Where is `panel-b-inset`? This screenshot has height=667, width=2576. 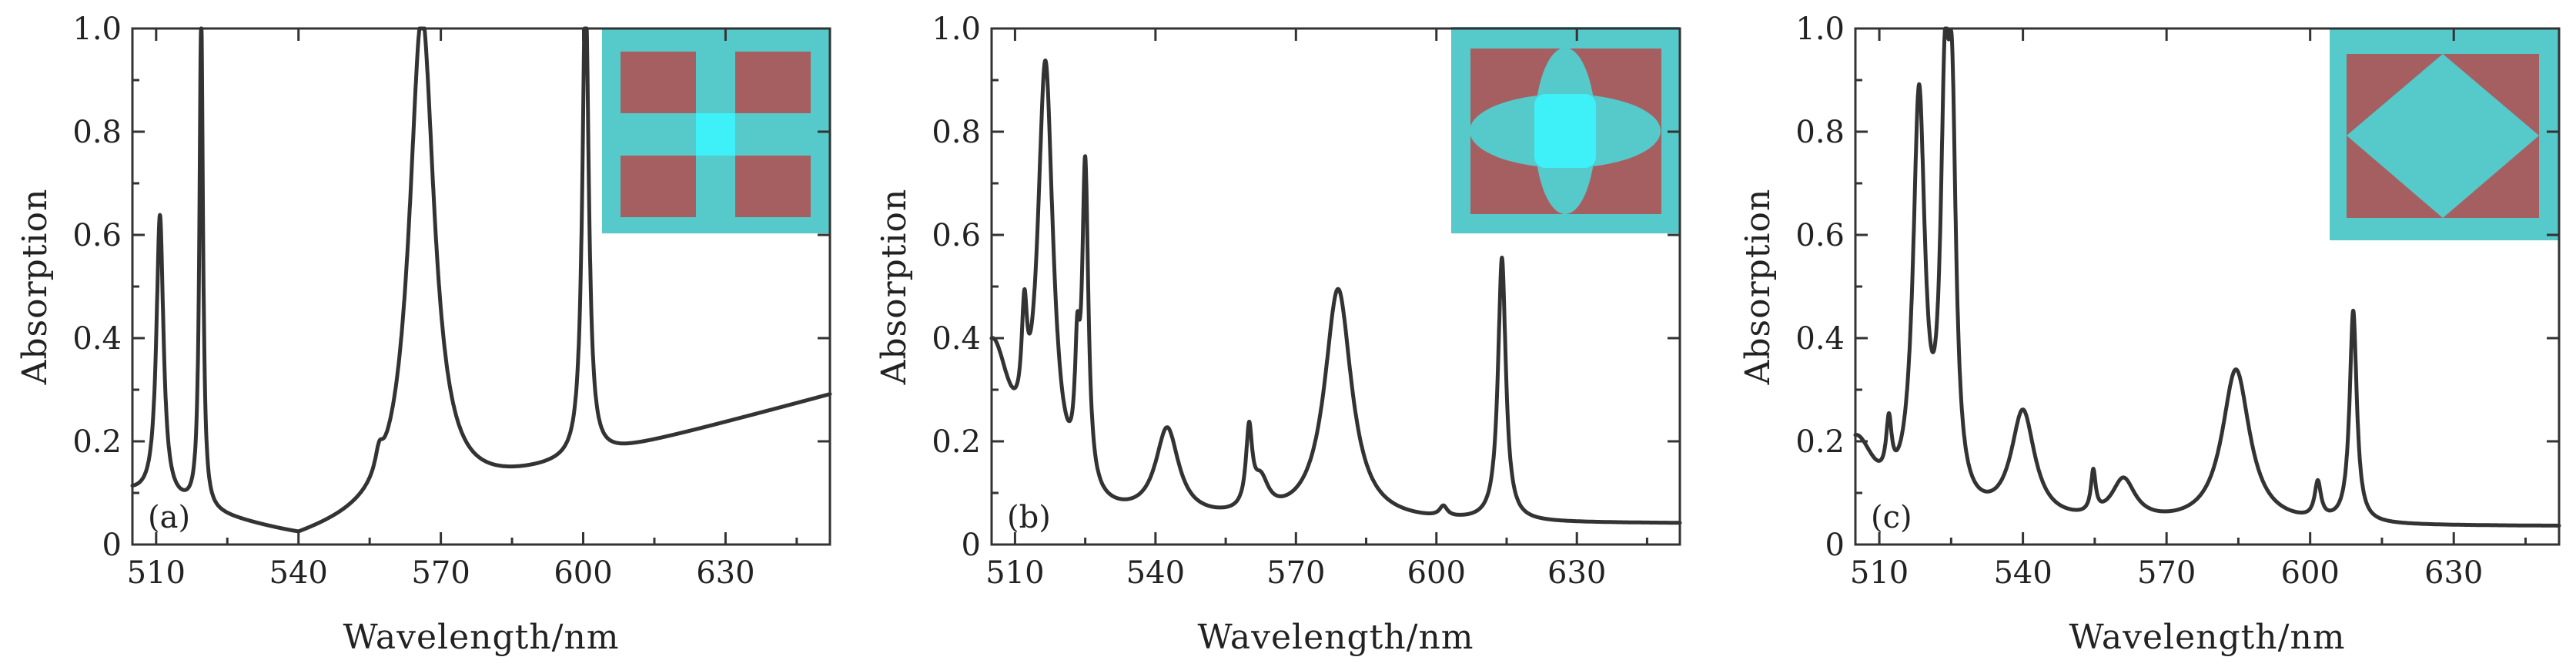 panel-b-inset is located at coordinates (1565, 130).